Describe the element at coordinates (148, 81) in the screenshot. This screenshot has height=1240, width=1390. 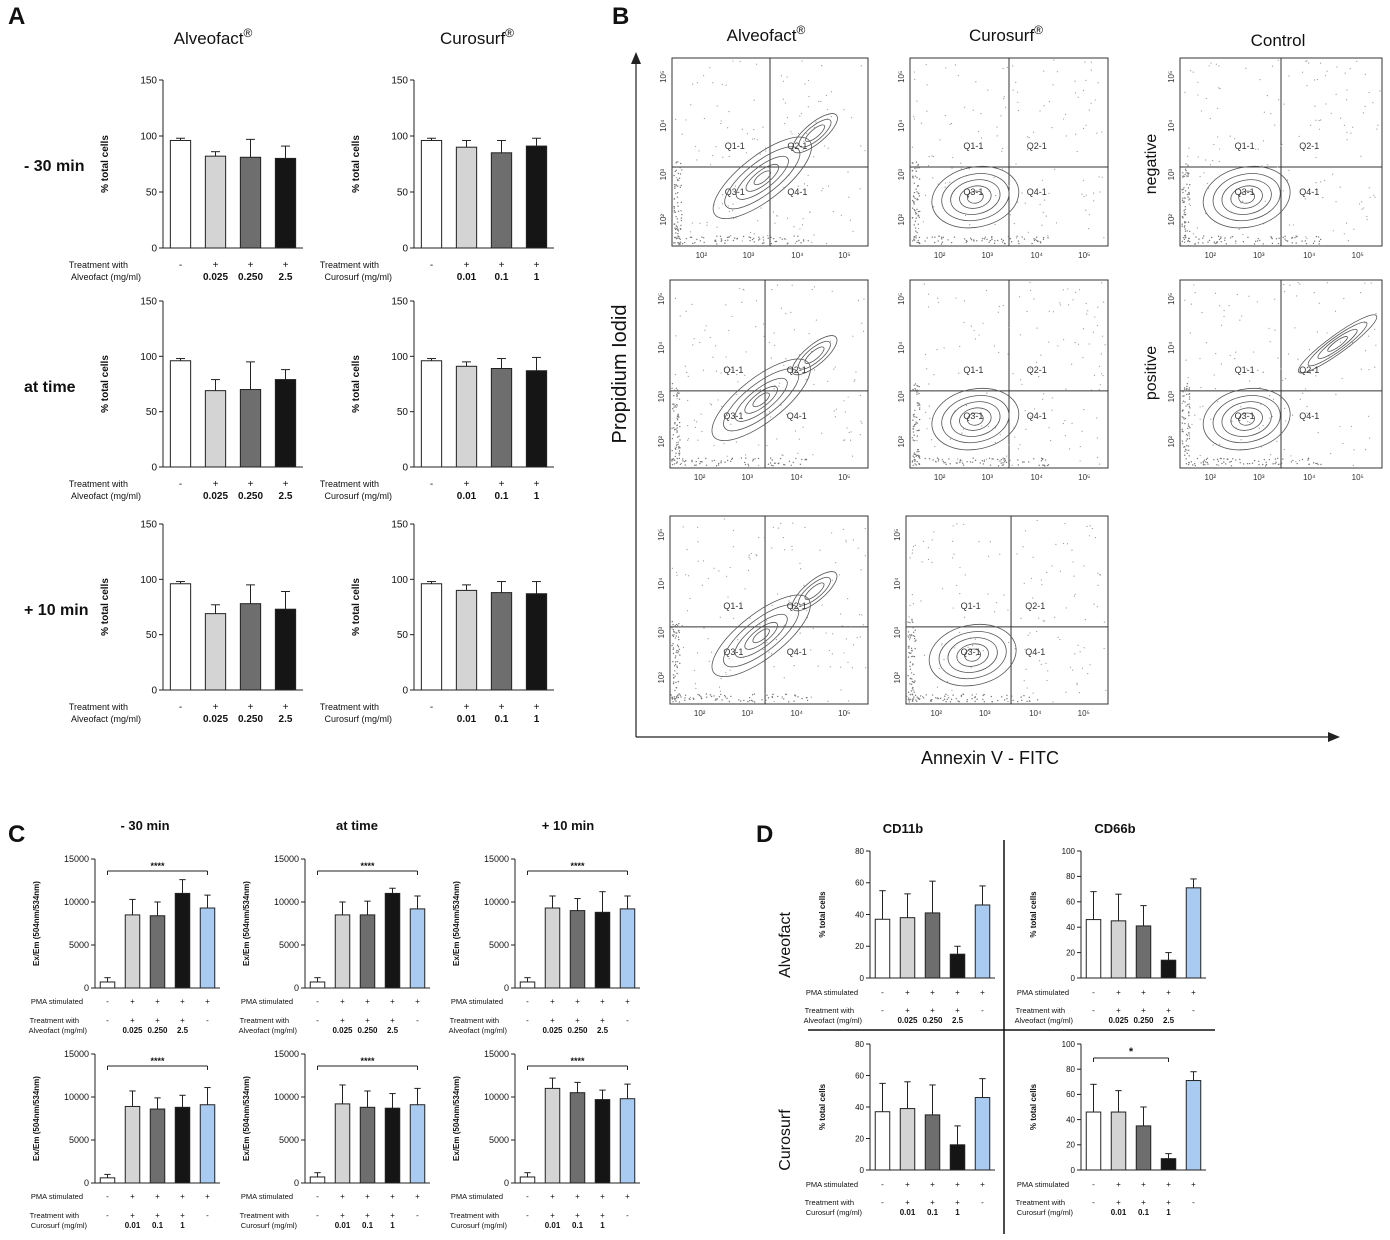
I see `y-tick-label: 150` at that location.